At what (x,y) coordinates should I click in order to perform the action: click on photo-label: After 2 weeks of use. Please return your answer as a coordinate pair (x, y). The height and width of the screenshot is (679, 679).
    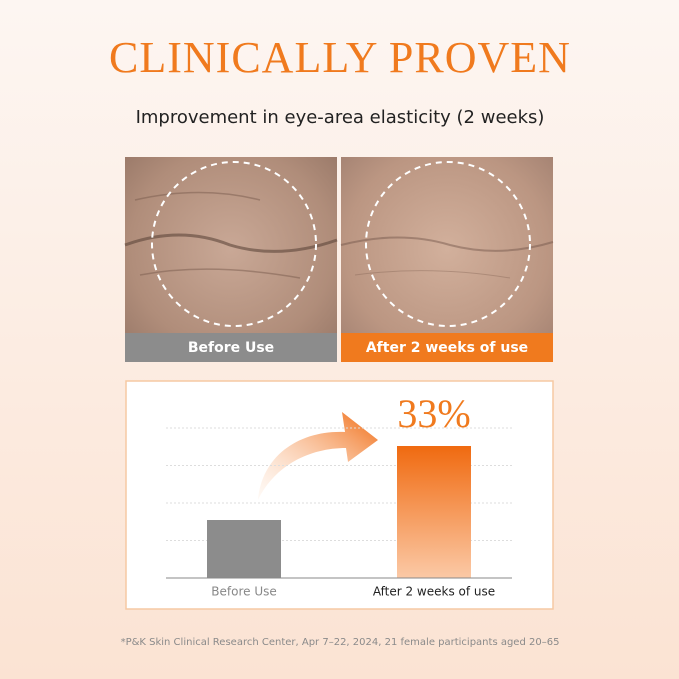
    Looking at the image, I should click on (447, 348).